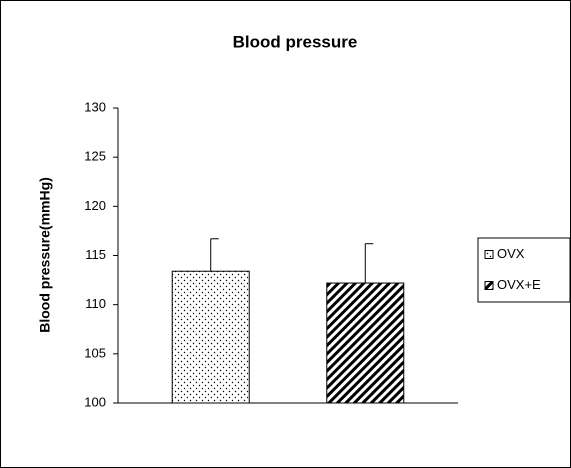 This screenshot has width=571, height=468. What do you see at coordinates (95, 156) in the screenshot?
I see `y-tick-label: 125` at bounding box center [95, 156].